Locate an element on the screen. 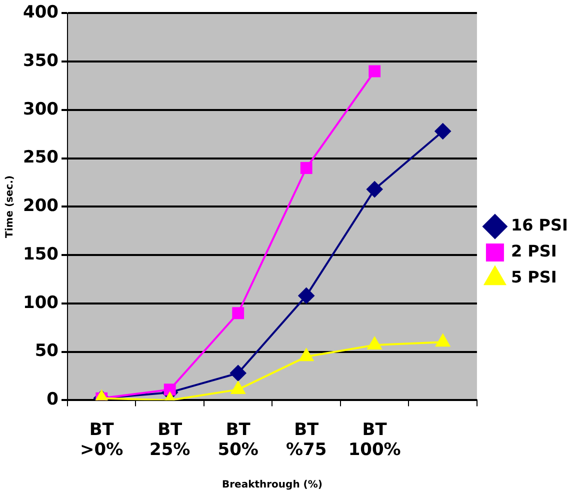 This screenshot has width=582, height=495. x-tick-label: BT 50% is located at coordinates (238, 440).